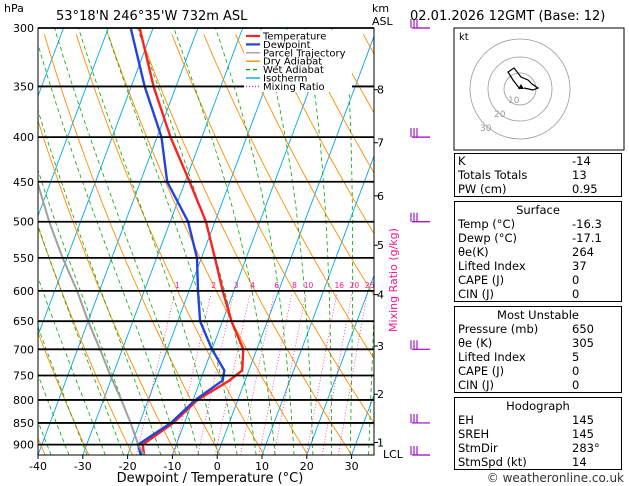 The image size is (629, 486). Describe the element at coordinates (23, 375) in the screenshot. I see `pressure-tick-label: 750` at that location.